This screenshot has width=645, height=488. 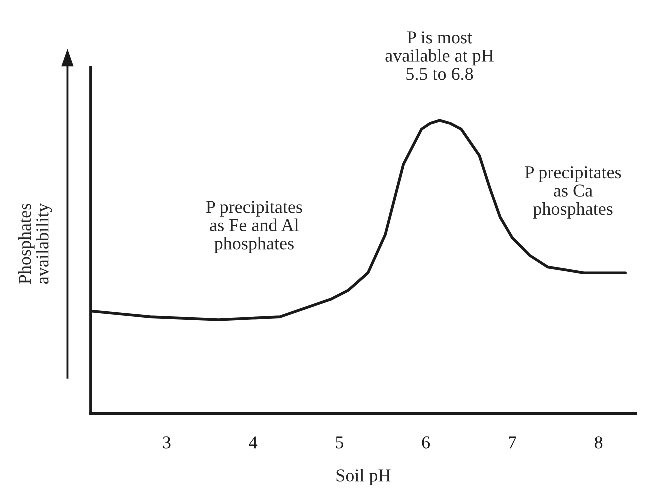 What do you see at coordinates (253, 442) in the screenshot?
I see `x-tick-label: 4` at bounding box center [253, 442].